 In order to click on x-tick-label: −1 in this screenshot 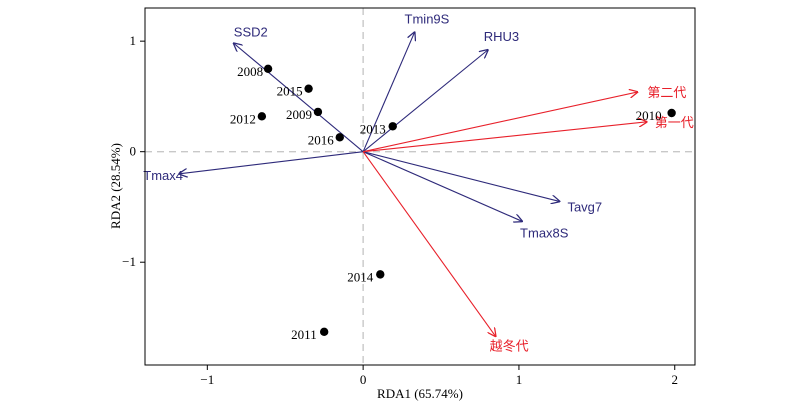, I will do `click(207, 379)`.